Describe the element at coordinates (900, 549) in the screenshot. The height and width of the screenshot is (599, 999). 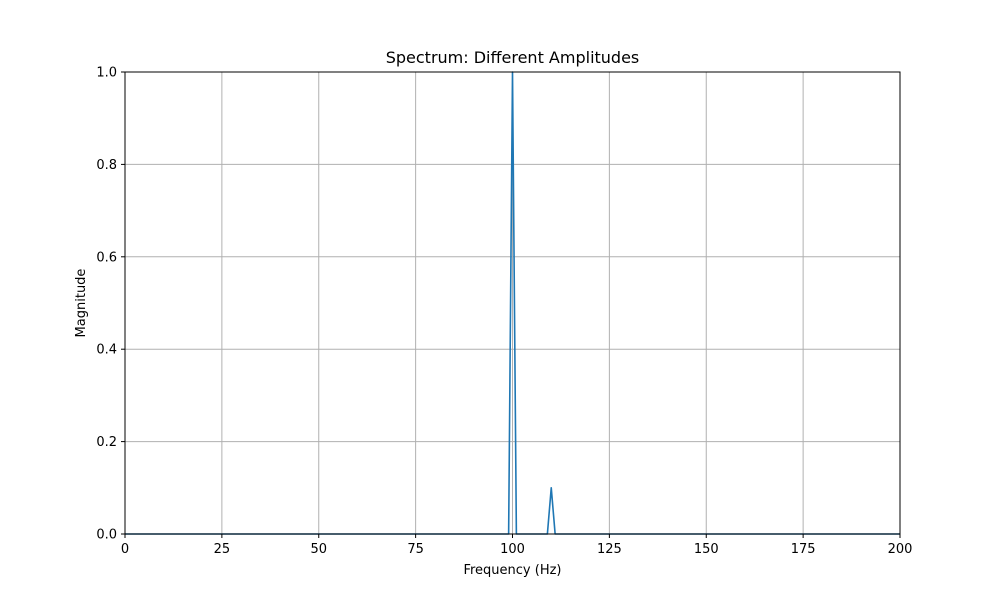
I see `x-tick-label: 200` at that location.